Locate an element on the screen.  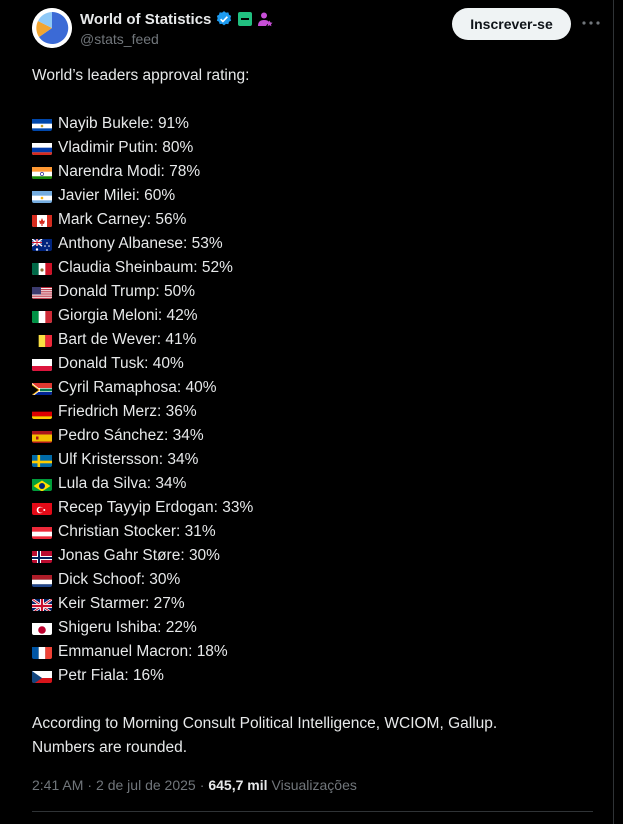
sweden-flag-icon is located at coordinates (42, 460).